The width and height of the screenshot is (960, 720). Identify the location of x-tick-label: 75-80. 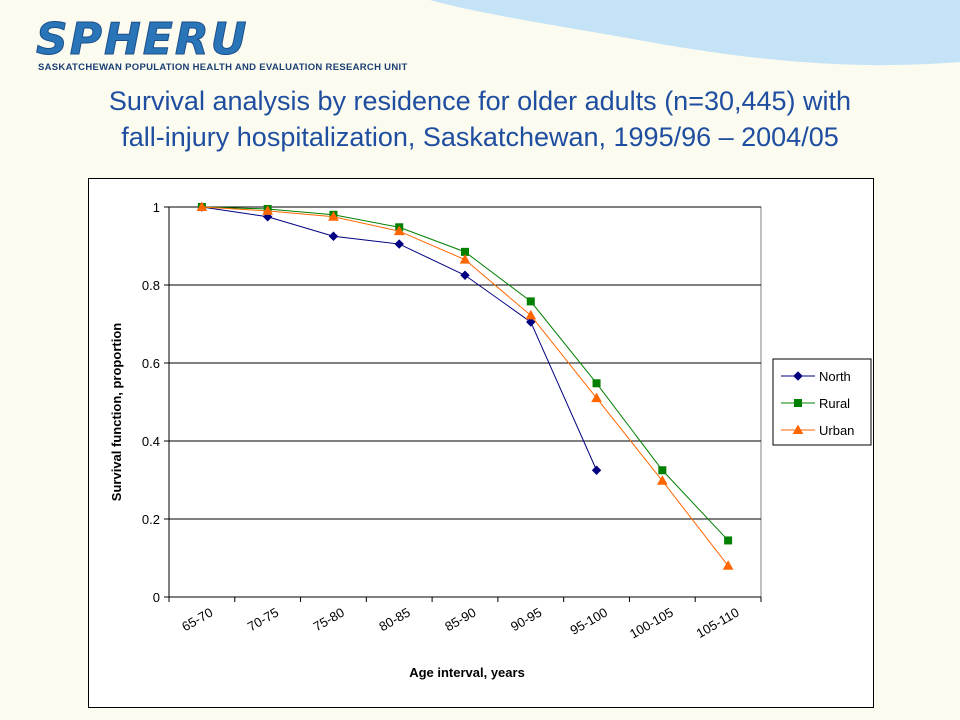
(329, 620).